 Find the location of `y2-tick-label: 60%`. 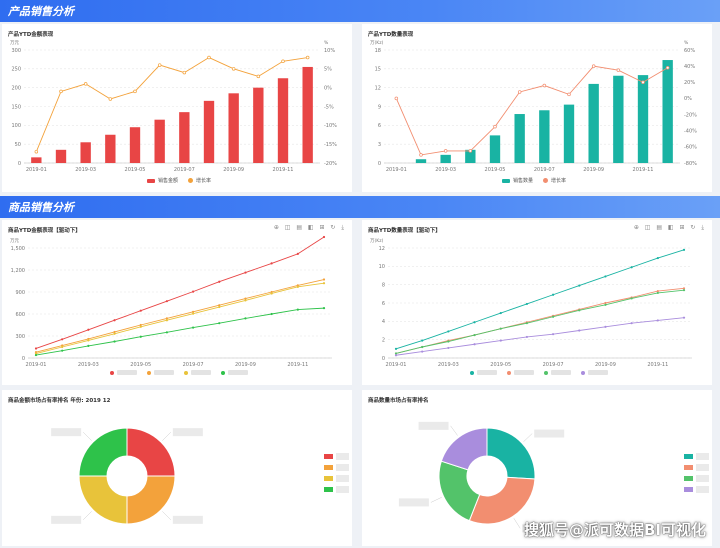

y2-tick-label: 60% is located at coordinates (689, 51).